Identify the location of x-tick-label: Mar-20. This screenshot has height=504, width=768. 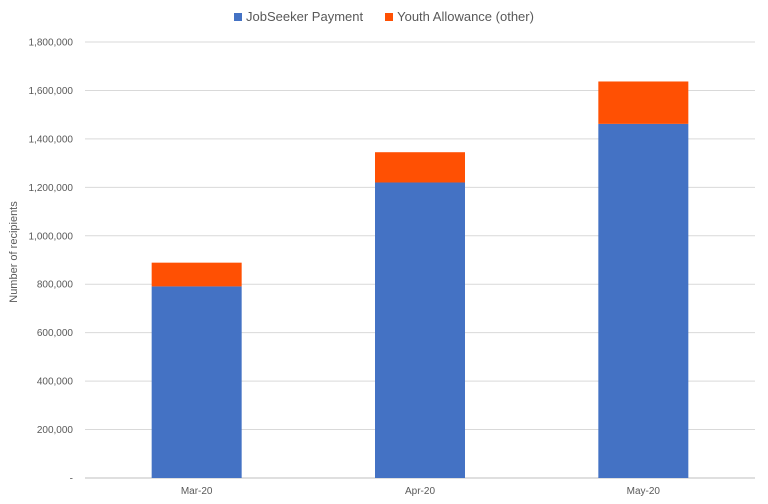
(197, 491).